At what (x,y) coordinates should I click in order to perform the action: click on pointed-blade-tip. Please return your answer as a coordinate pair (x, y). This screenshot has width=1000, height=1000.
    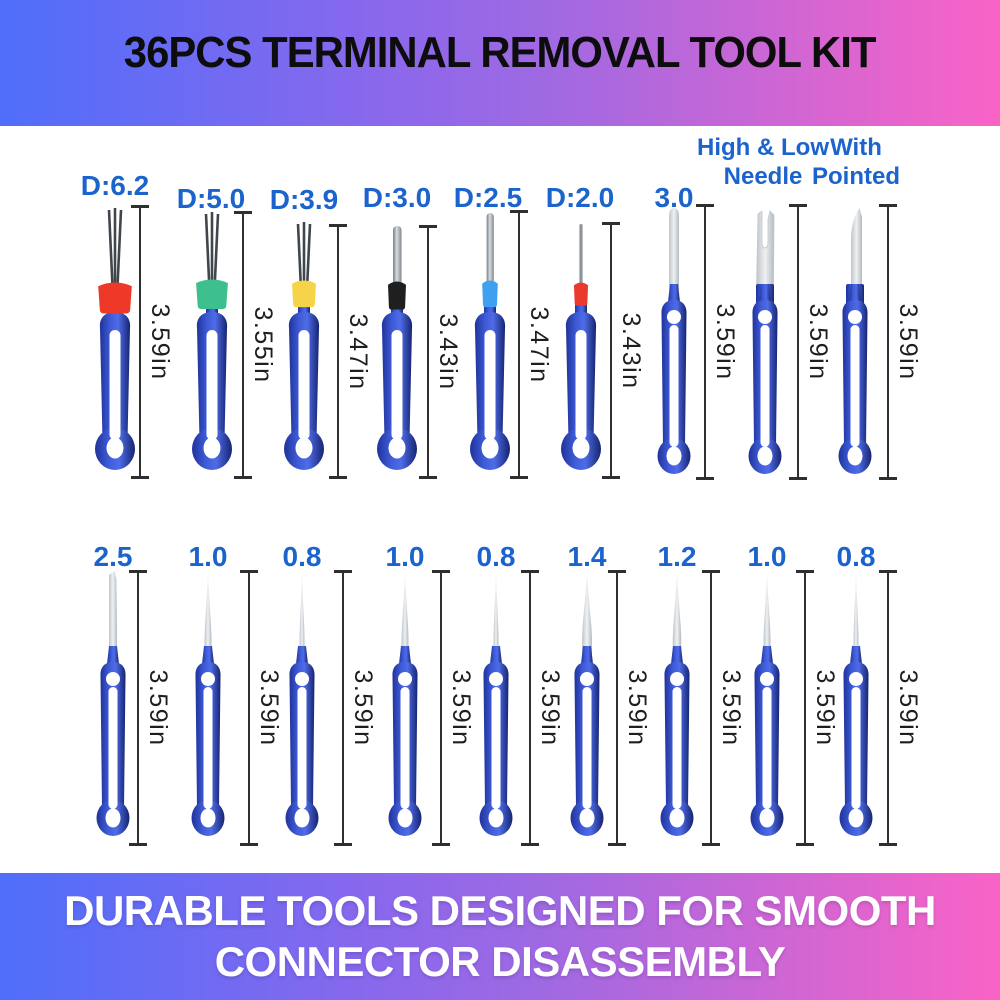
    Looking at the image, I should click on (856, 248).